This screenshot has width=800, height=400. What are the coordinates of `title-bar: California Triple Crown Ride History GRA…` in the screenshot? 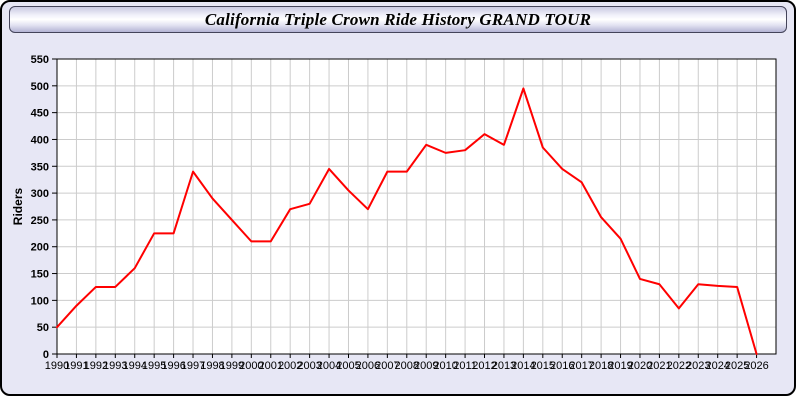 It's located at (398, 19).